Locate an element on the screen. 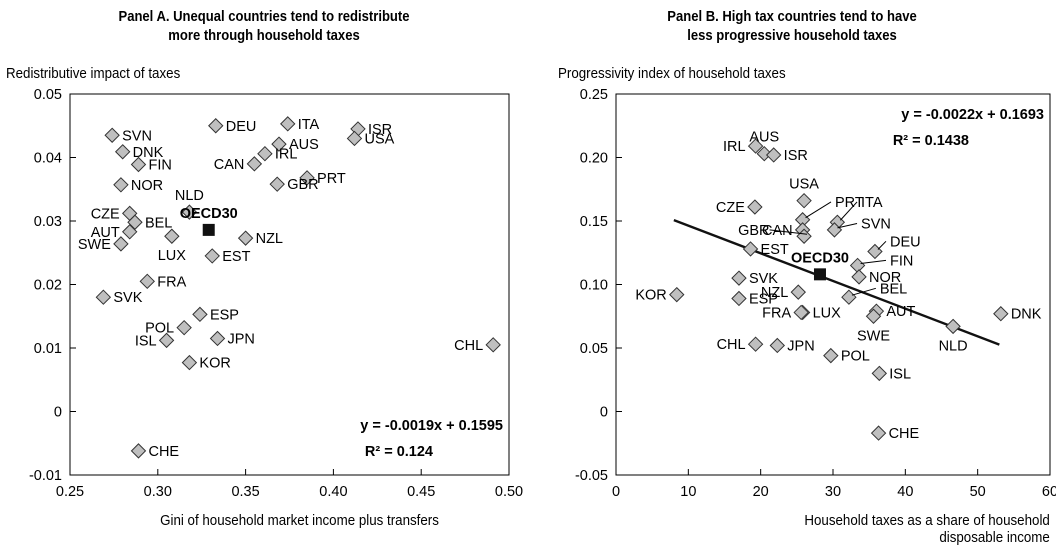 This screenshot has width=1056, height=550. panel-a-point-label-gbr: GBR is located at coordinates (302, 185).